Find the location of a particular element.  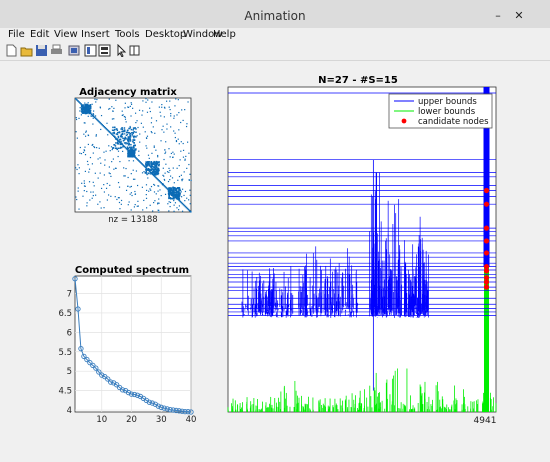

menu-window: Window is located at coordinates (203, 34).